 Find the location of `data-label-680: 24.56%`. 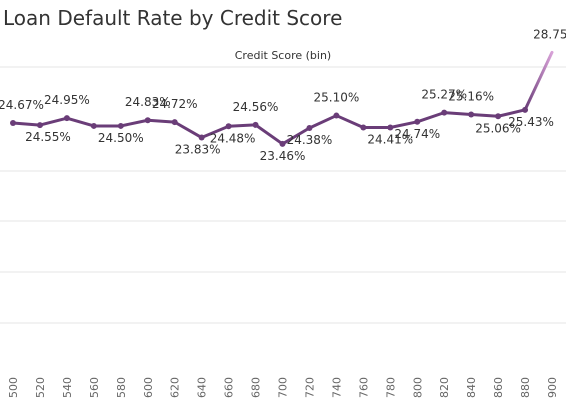

data-label-680: 24.56% is located at coordinates (256, 107).